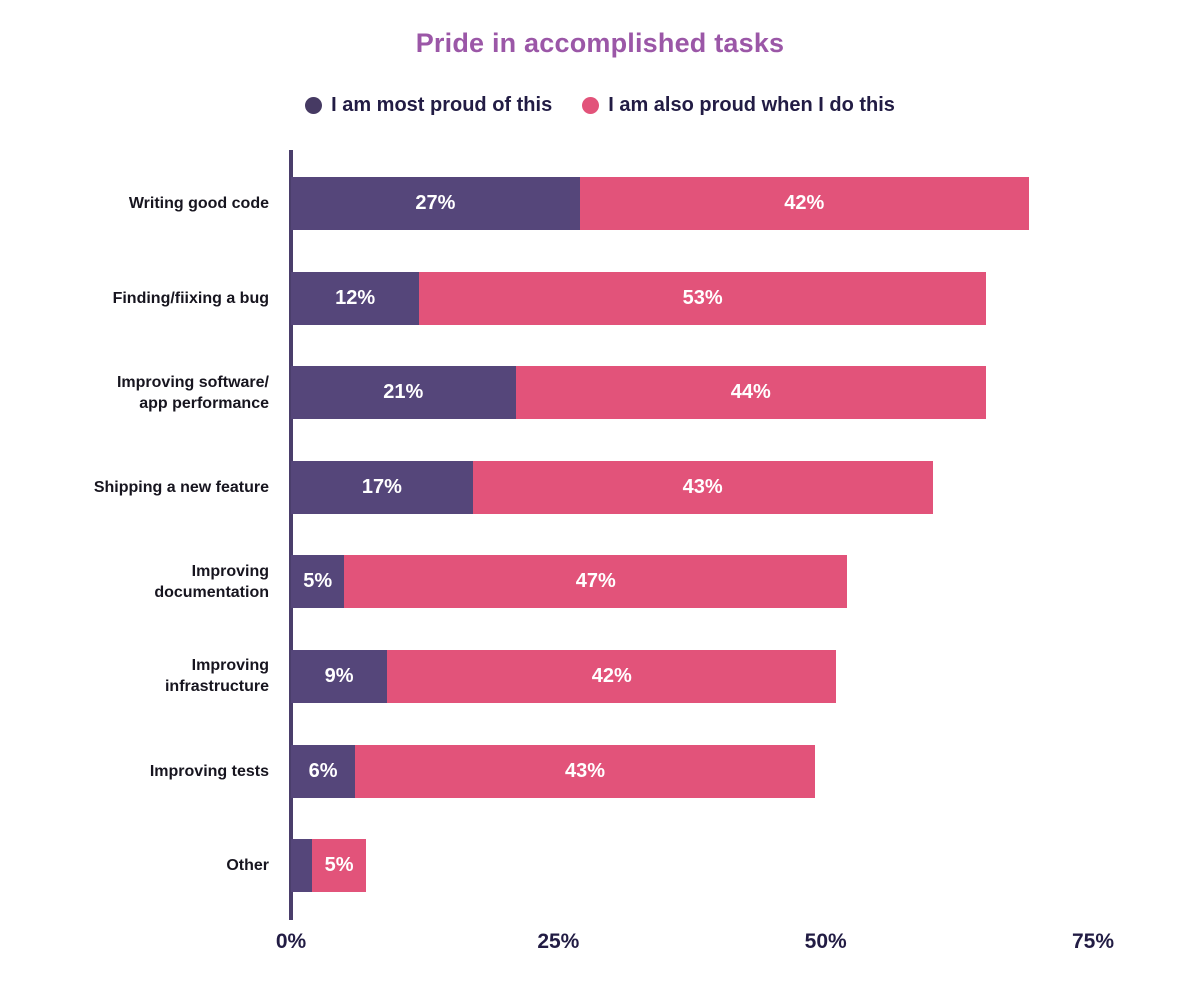 Image resolution: width=1200 pixels, height=985 pixels. I want to click on x-axis-tick-label: 0%, so click(291, 941).